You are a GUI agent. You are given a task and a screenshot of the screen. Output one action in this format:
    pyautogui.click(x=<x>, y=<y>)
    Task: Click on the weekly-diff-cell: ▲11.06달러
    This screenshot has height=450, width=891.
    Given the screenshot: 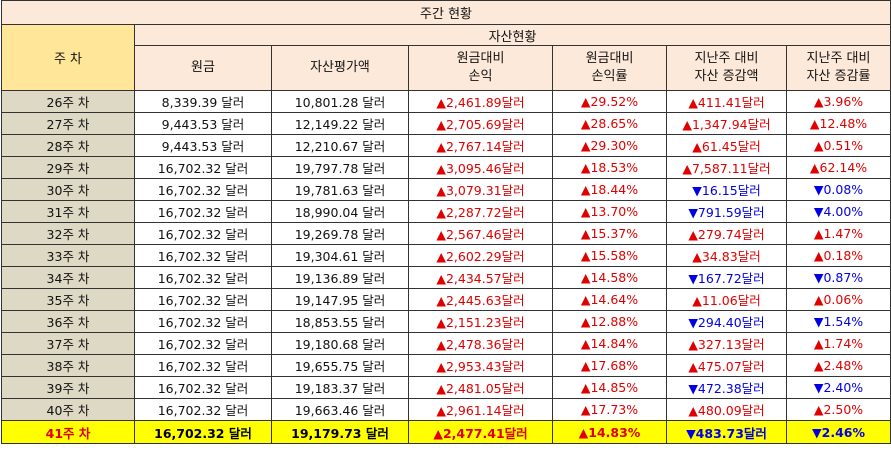 What is the action you would take?
    pyautogui.click(x=726, y=299)
    